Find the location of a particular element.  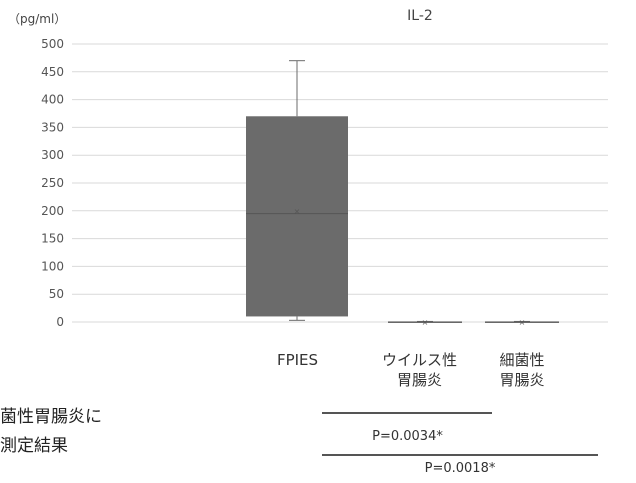

y-tick-label: 500 is located at coordinates (52, 44).